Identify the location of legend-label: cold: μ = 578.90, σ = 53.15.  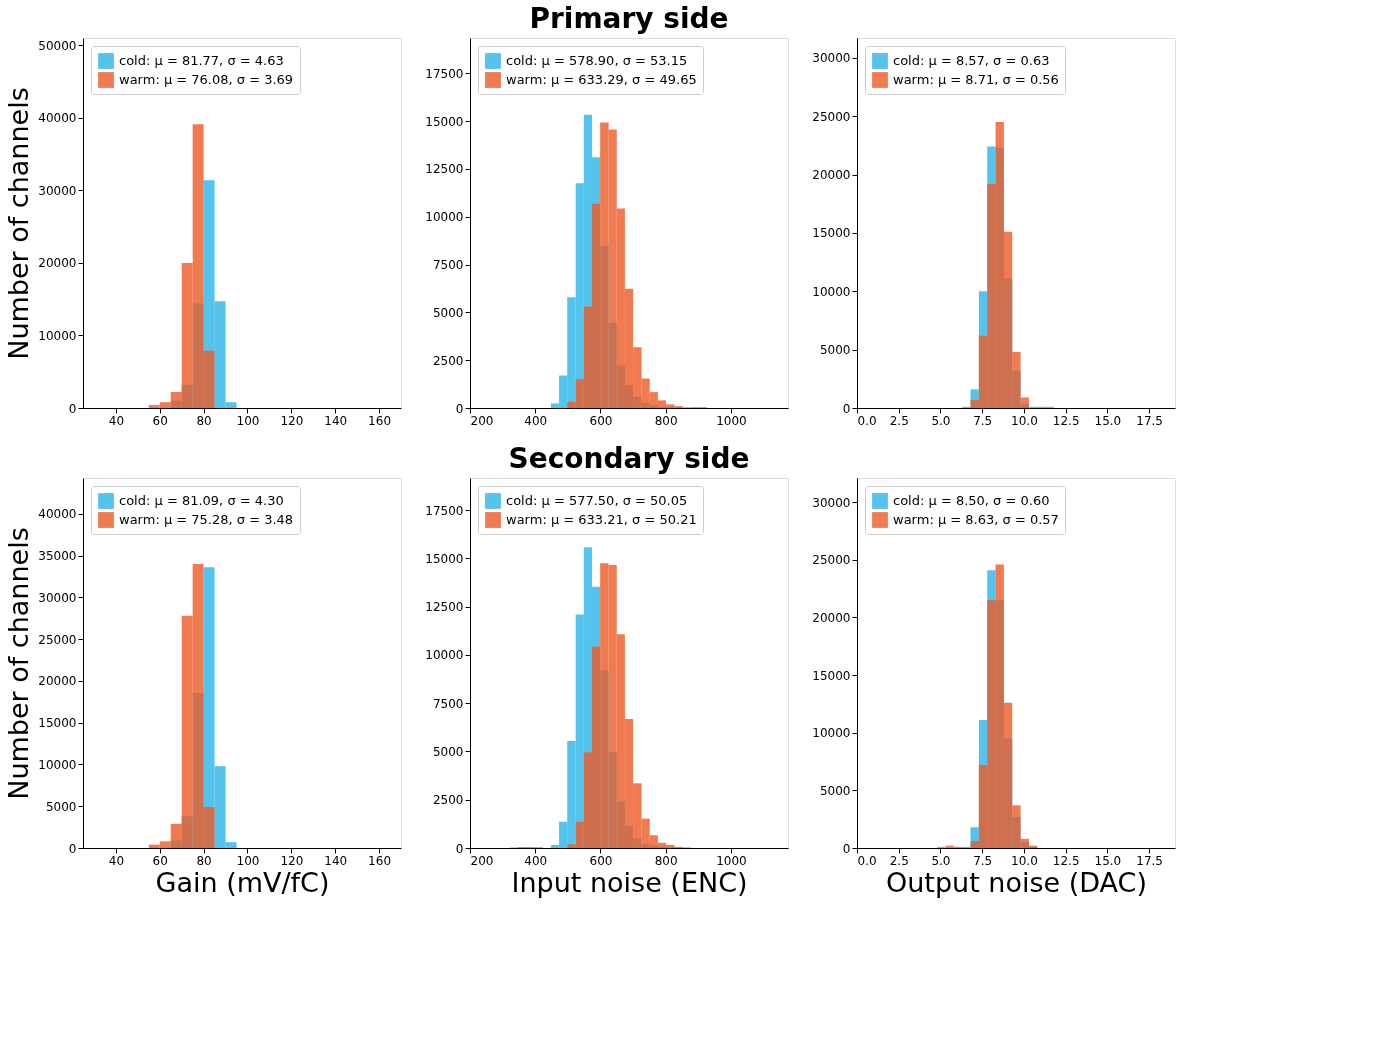
(597, 60).